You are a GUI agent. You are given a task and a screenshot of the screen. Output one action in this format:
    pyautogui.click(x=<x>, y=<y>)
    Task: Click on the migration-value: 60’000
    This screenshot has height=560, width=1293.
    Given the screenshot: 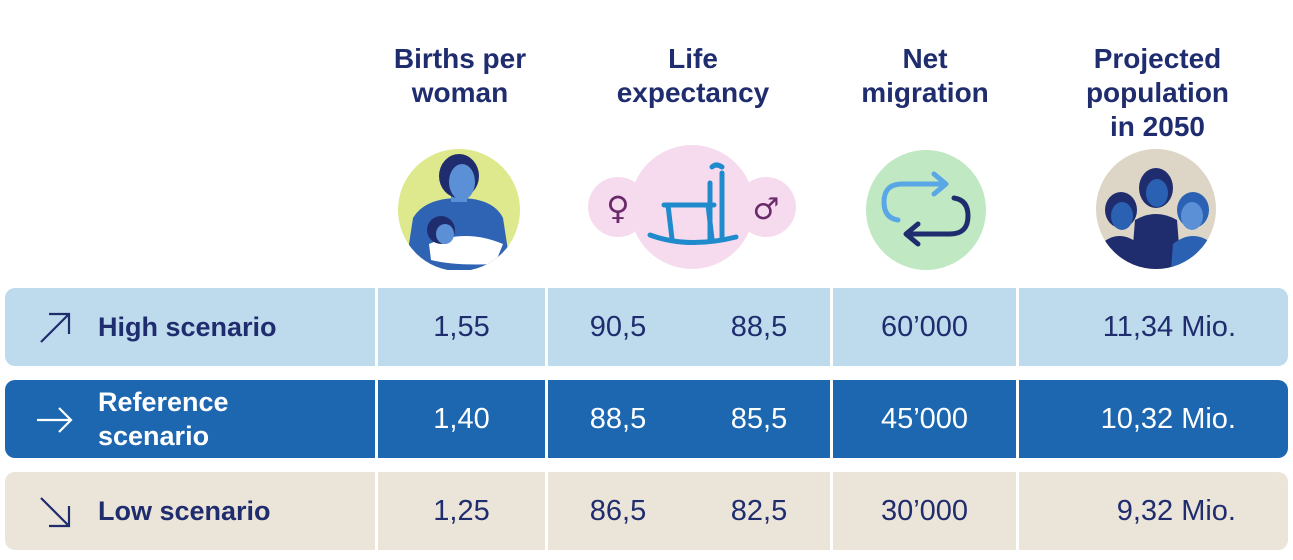 What is the action you would take?
    pyautogui.click(x=924, y=326)
    